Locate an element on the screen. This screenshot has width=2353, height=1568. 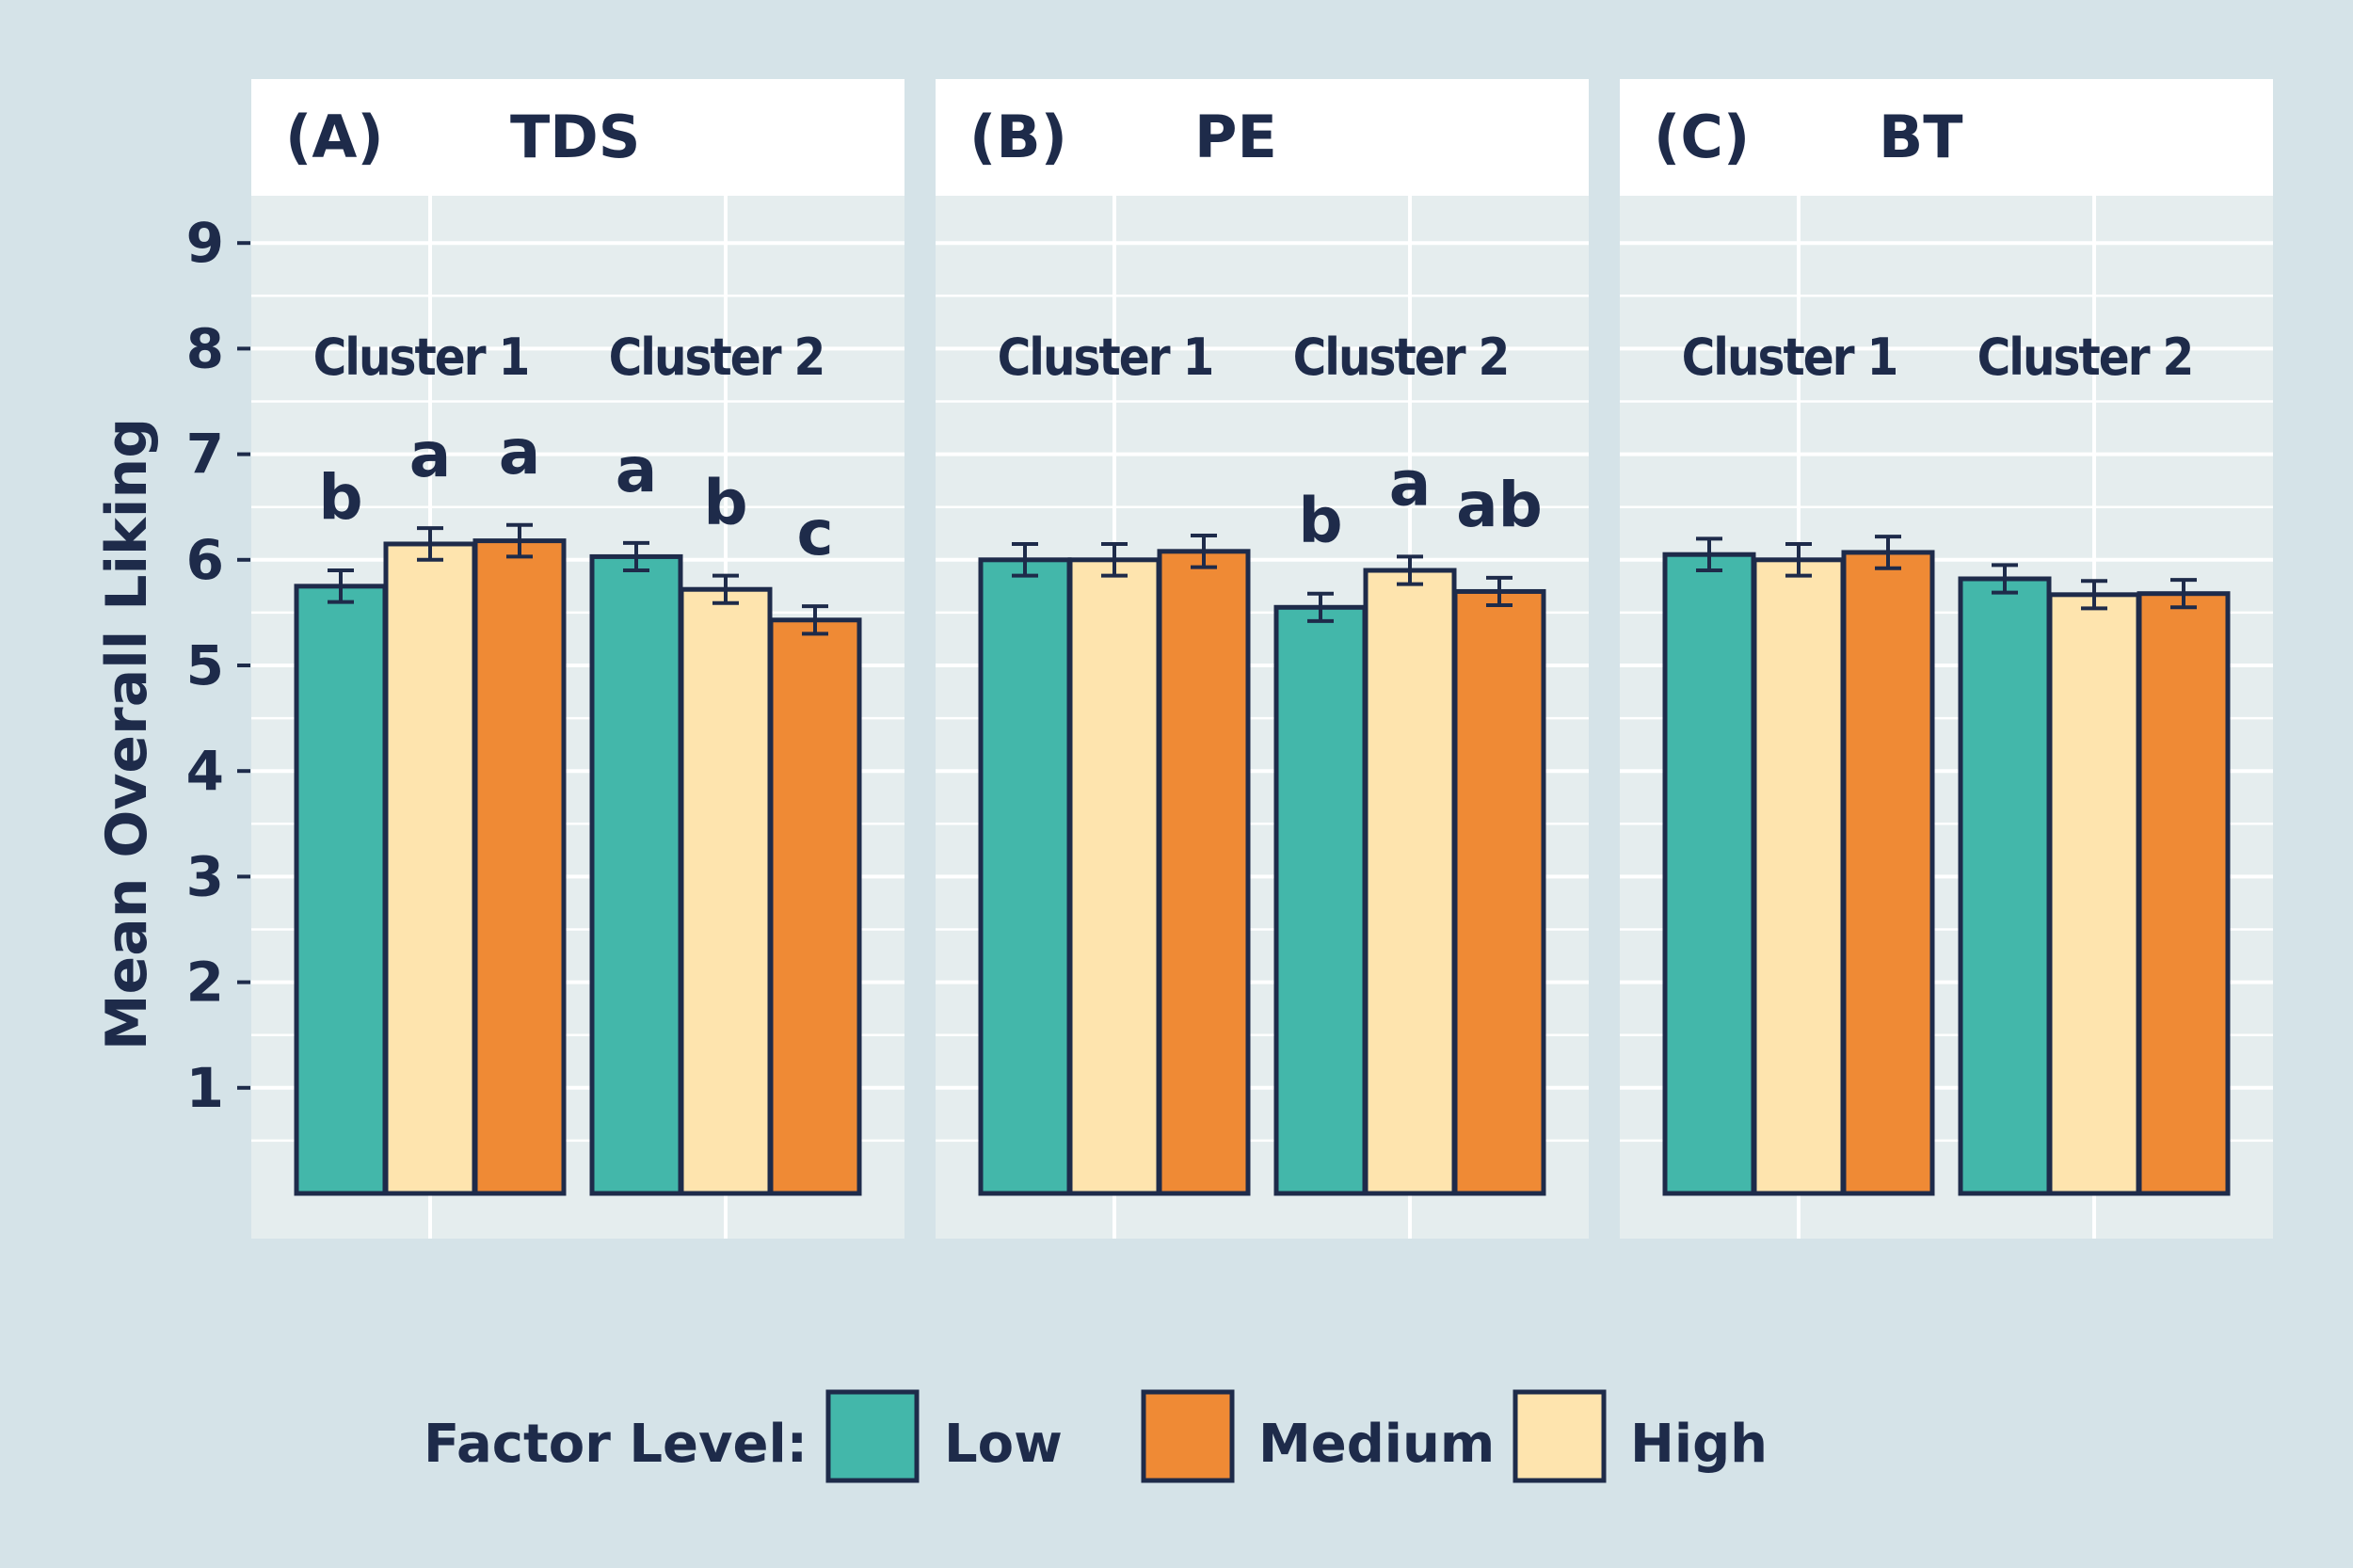
bar-tds-c1-high is located at coordinates (430, 868).